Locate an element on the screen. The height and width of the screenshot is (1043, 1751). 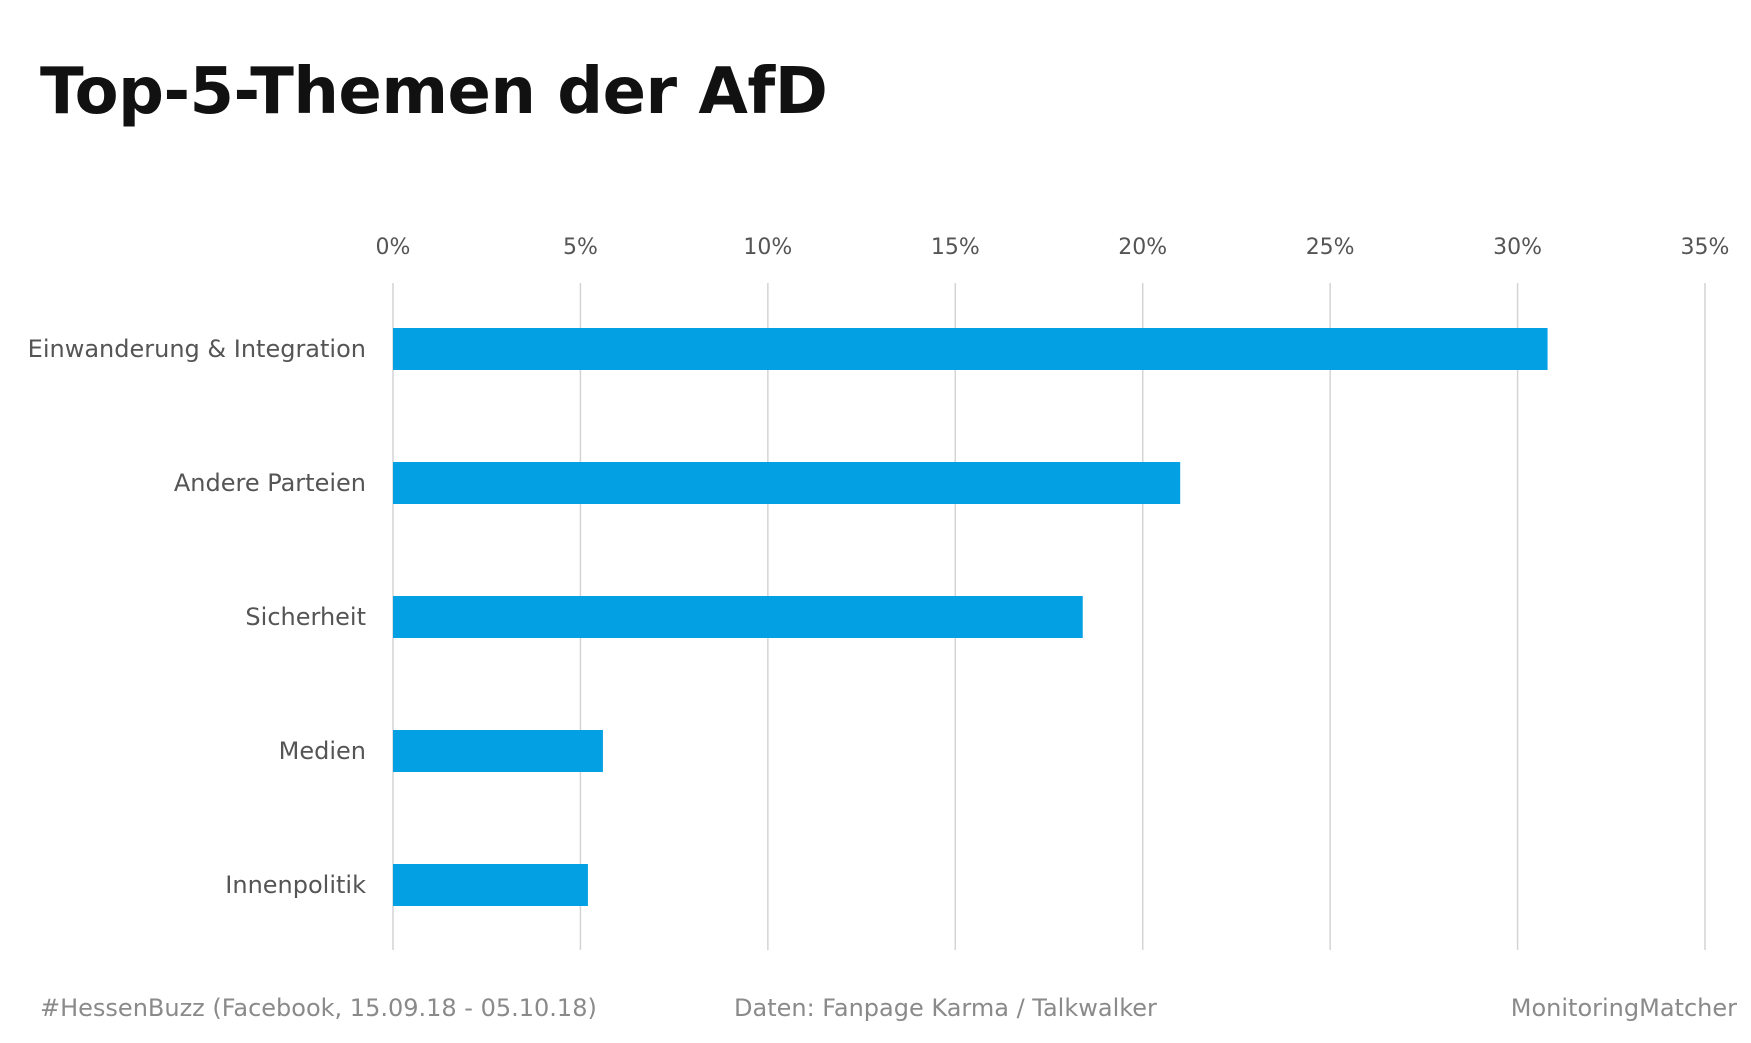
category-label: Sicherheit is located at coordinates (305, 617).